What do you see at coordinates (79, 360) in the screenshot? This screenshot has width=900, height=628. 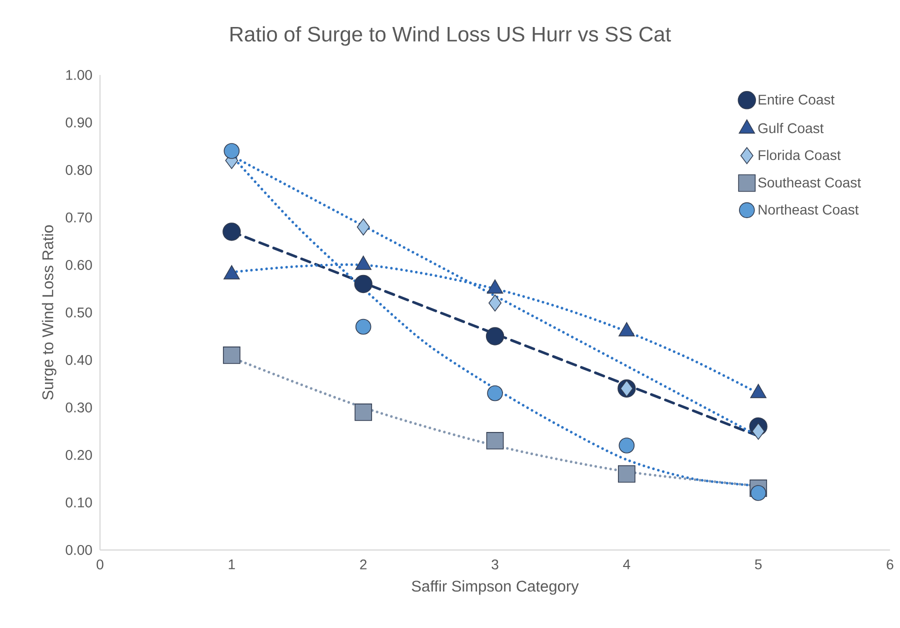 I see `y-tick-label: 0.40` at bounding box center [79, 360].